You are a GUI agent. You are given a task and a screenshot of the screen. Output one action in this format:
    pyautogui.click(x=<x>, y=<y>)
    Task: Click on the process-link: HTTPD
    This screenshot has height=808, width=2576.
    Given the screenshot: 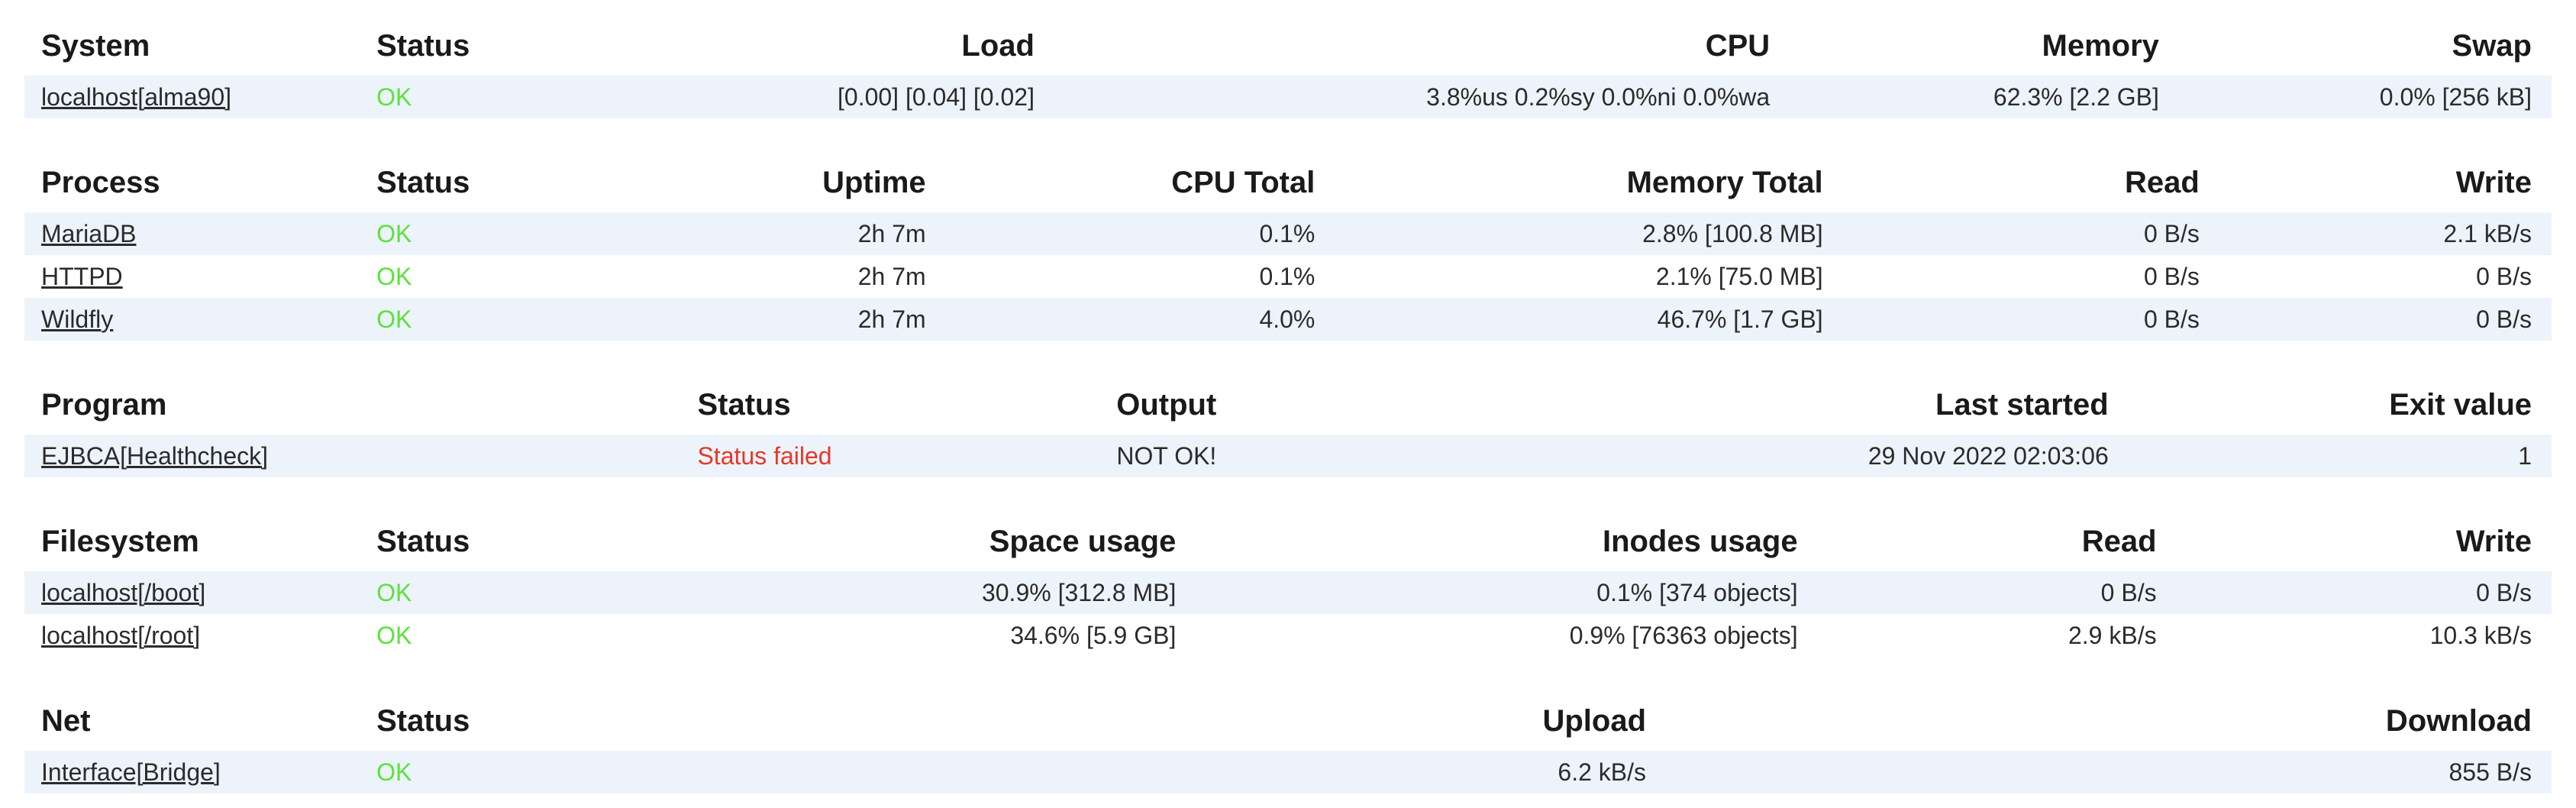 What is the action you would take?
    pyautogui.click(x=82, y=276)
    